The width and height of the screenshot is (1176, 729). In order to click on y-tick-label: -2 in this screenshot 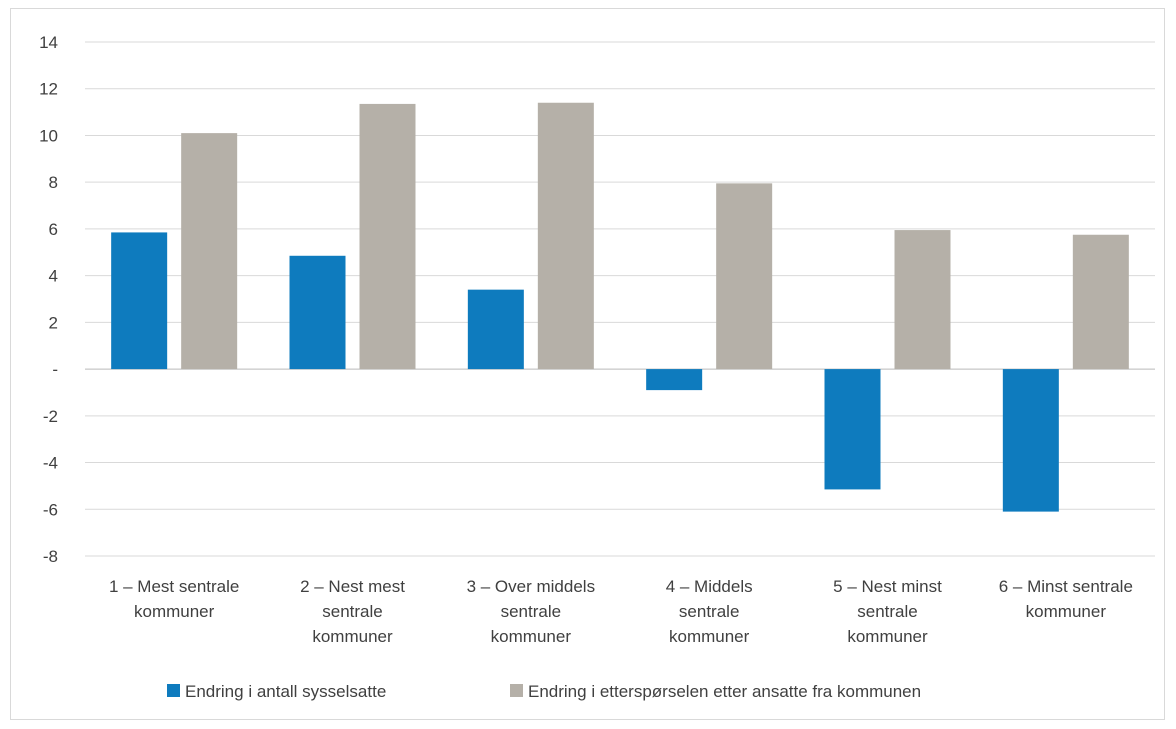, I will do `click(50, 416)`.